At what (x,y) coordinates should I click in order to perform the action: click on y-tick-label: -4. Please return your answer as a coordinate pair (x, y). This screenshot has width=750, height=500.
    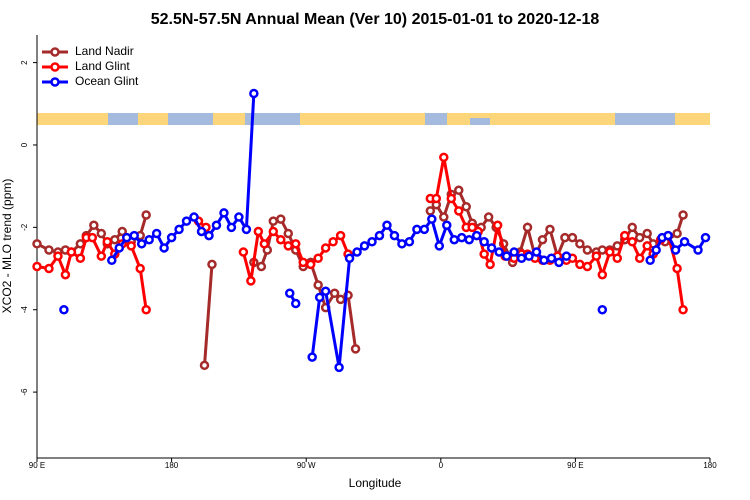
    Looking at the image, I should click on (24, 310).